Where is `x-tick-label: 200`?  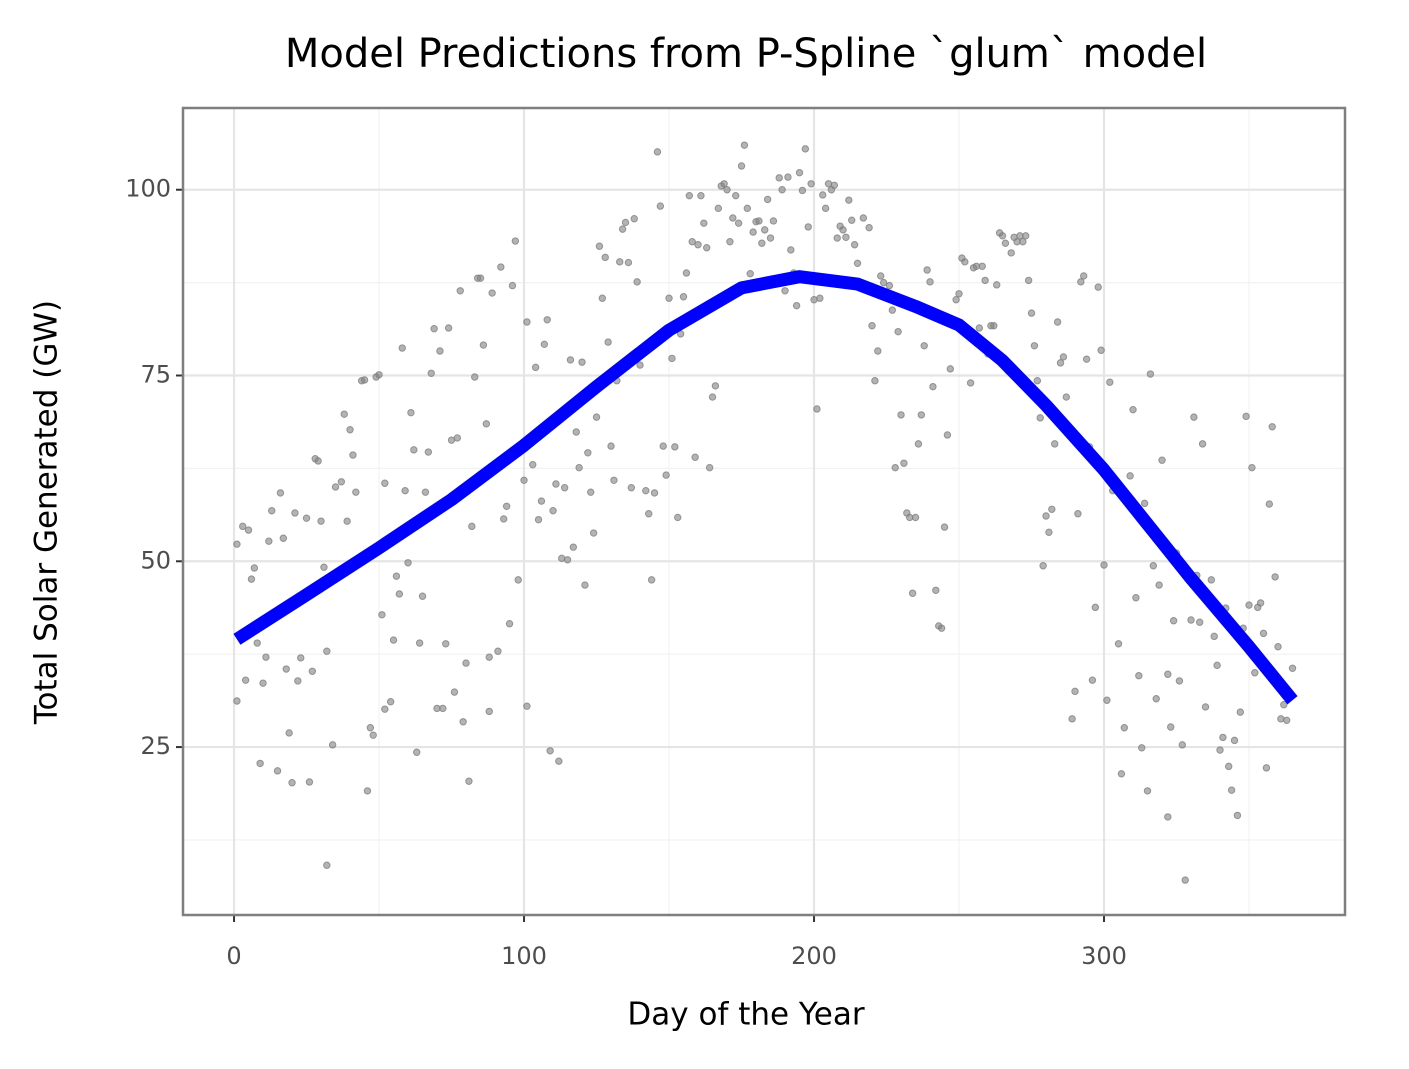 x-tick-label: 200 is located at coordinates (814, 956).